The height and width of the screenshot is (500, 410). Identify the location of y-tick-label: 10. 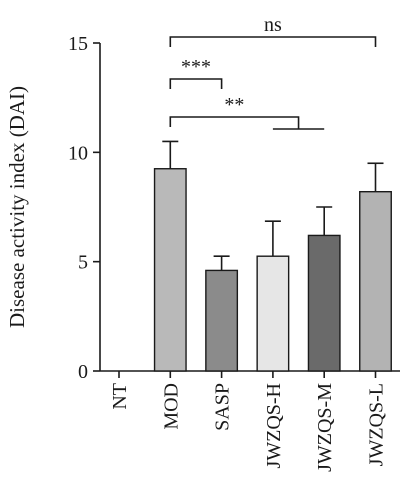
(78, 153).